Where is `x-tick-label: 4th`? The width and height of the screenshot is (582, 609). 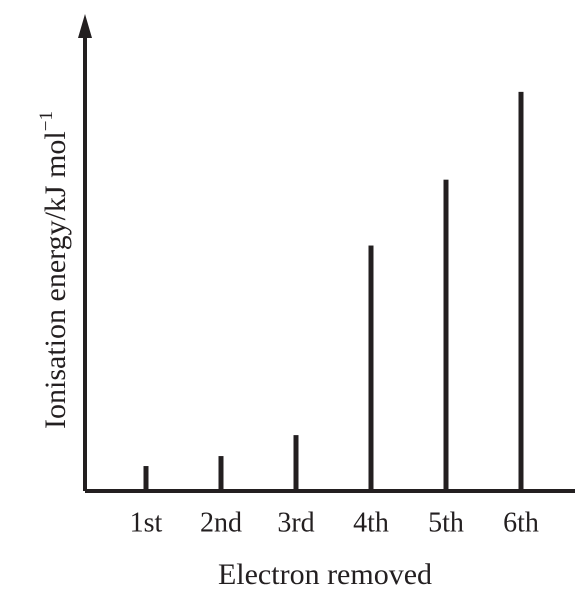
x-tick-label: 4th is located at coordinates (371, 522).